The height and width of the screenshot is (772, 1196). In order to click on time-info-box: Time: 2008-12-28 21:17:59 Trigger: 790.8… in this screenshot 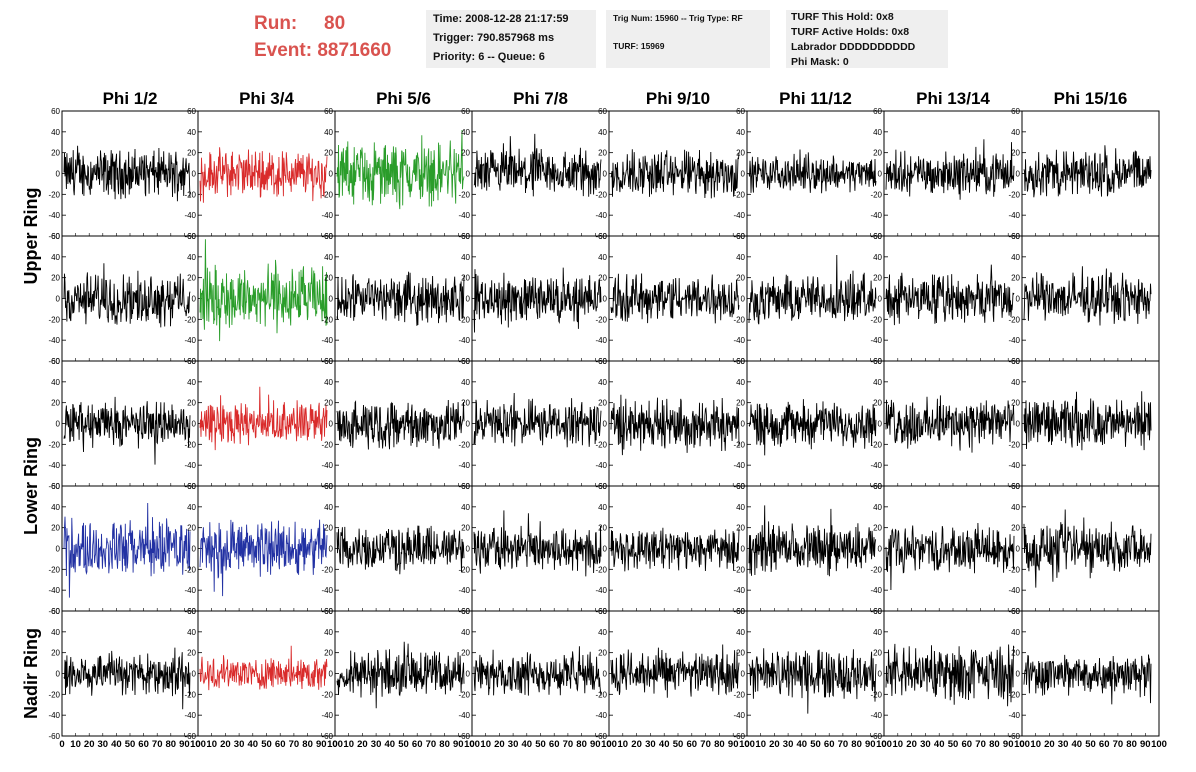, I will do `click(511, 39)`.